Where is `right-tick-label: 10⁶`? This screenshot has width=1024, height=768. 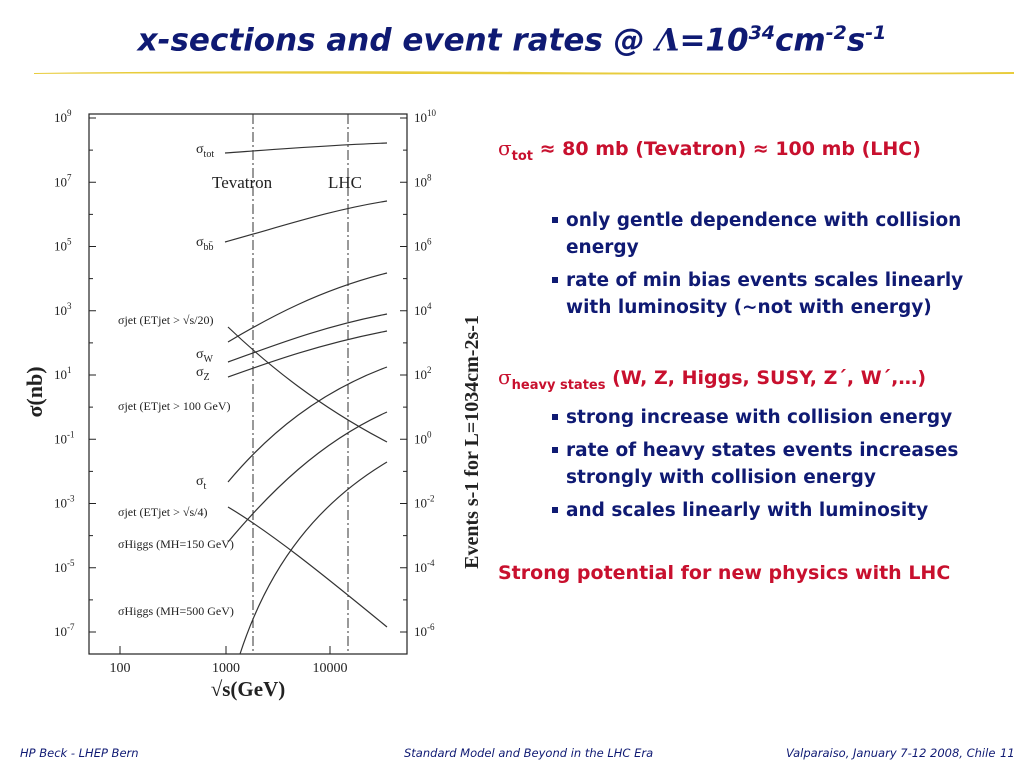 right-tick-label: 10⁶ is located at coordinates (423, 245).